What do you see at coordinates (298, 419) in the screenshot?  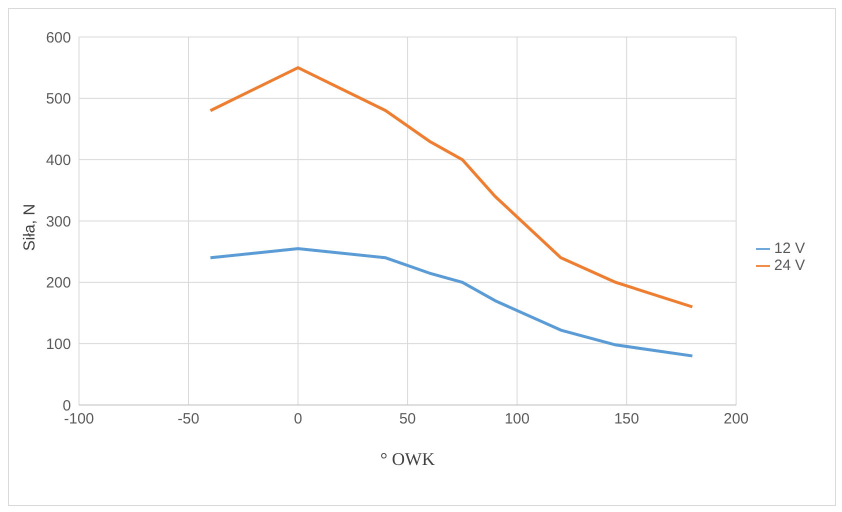 I see `x-tick-label: 0` at bounding box center [298, 419].